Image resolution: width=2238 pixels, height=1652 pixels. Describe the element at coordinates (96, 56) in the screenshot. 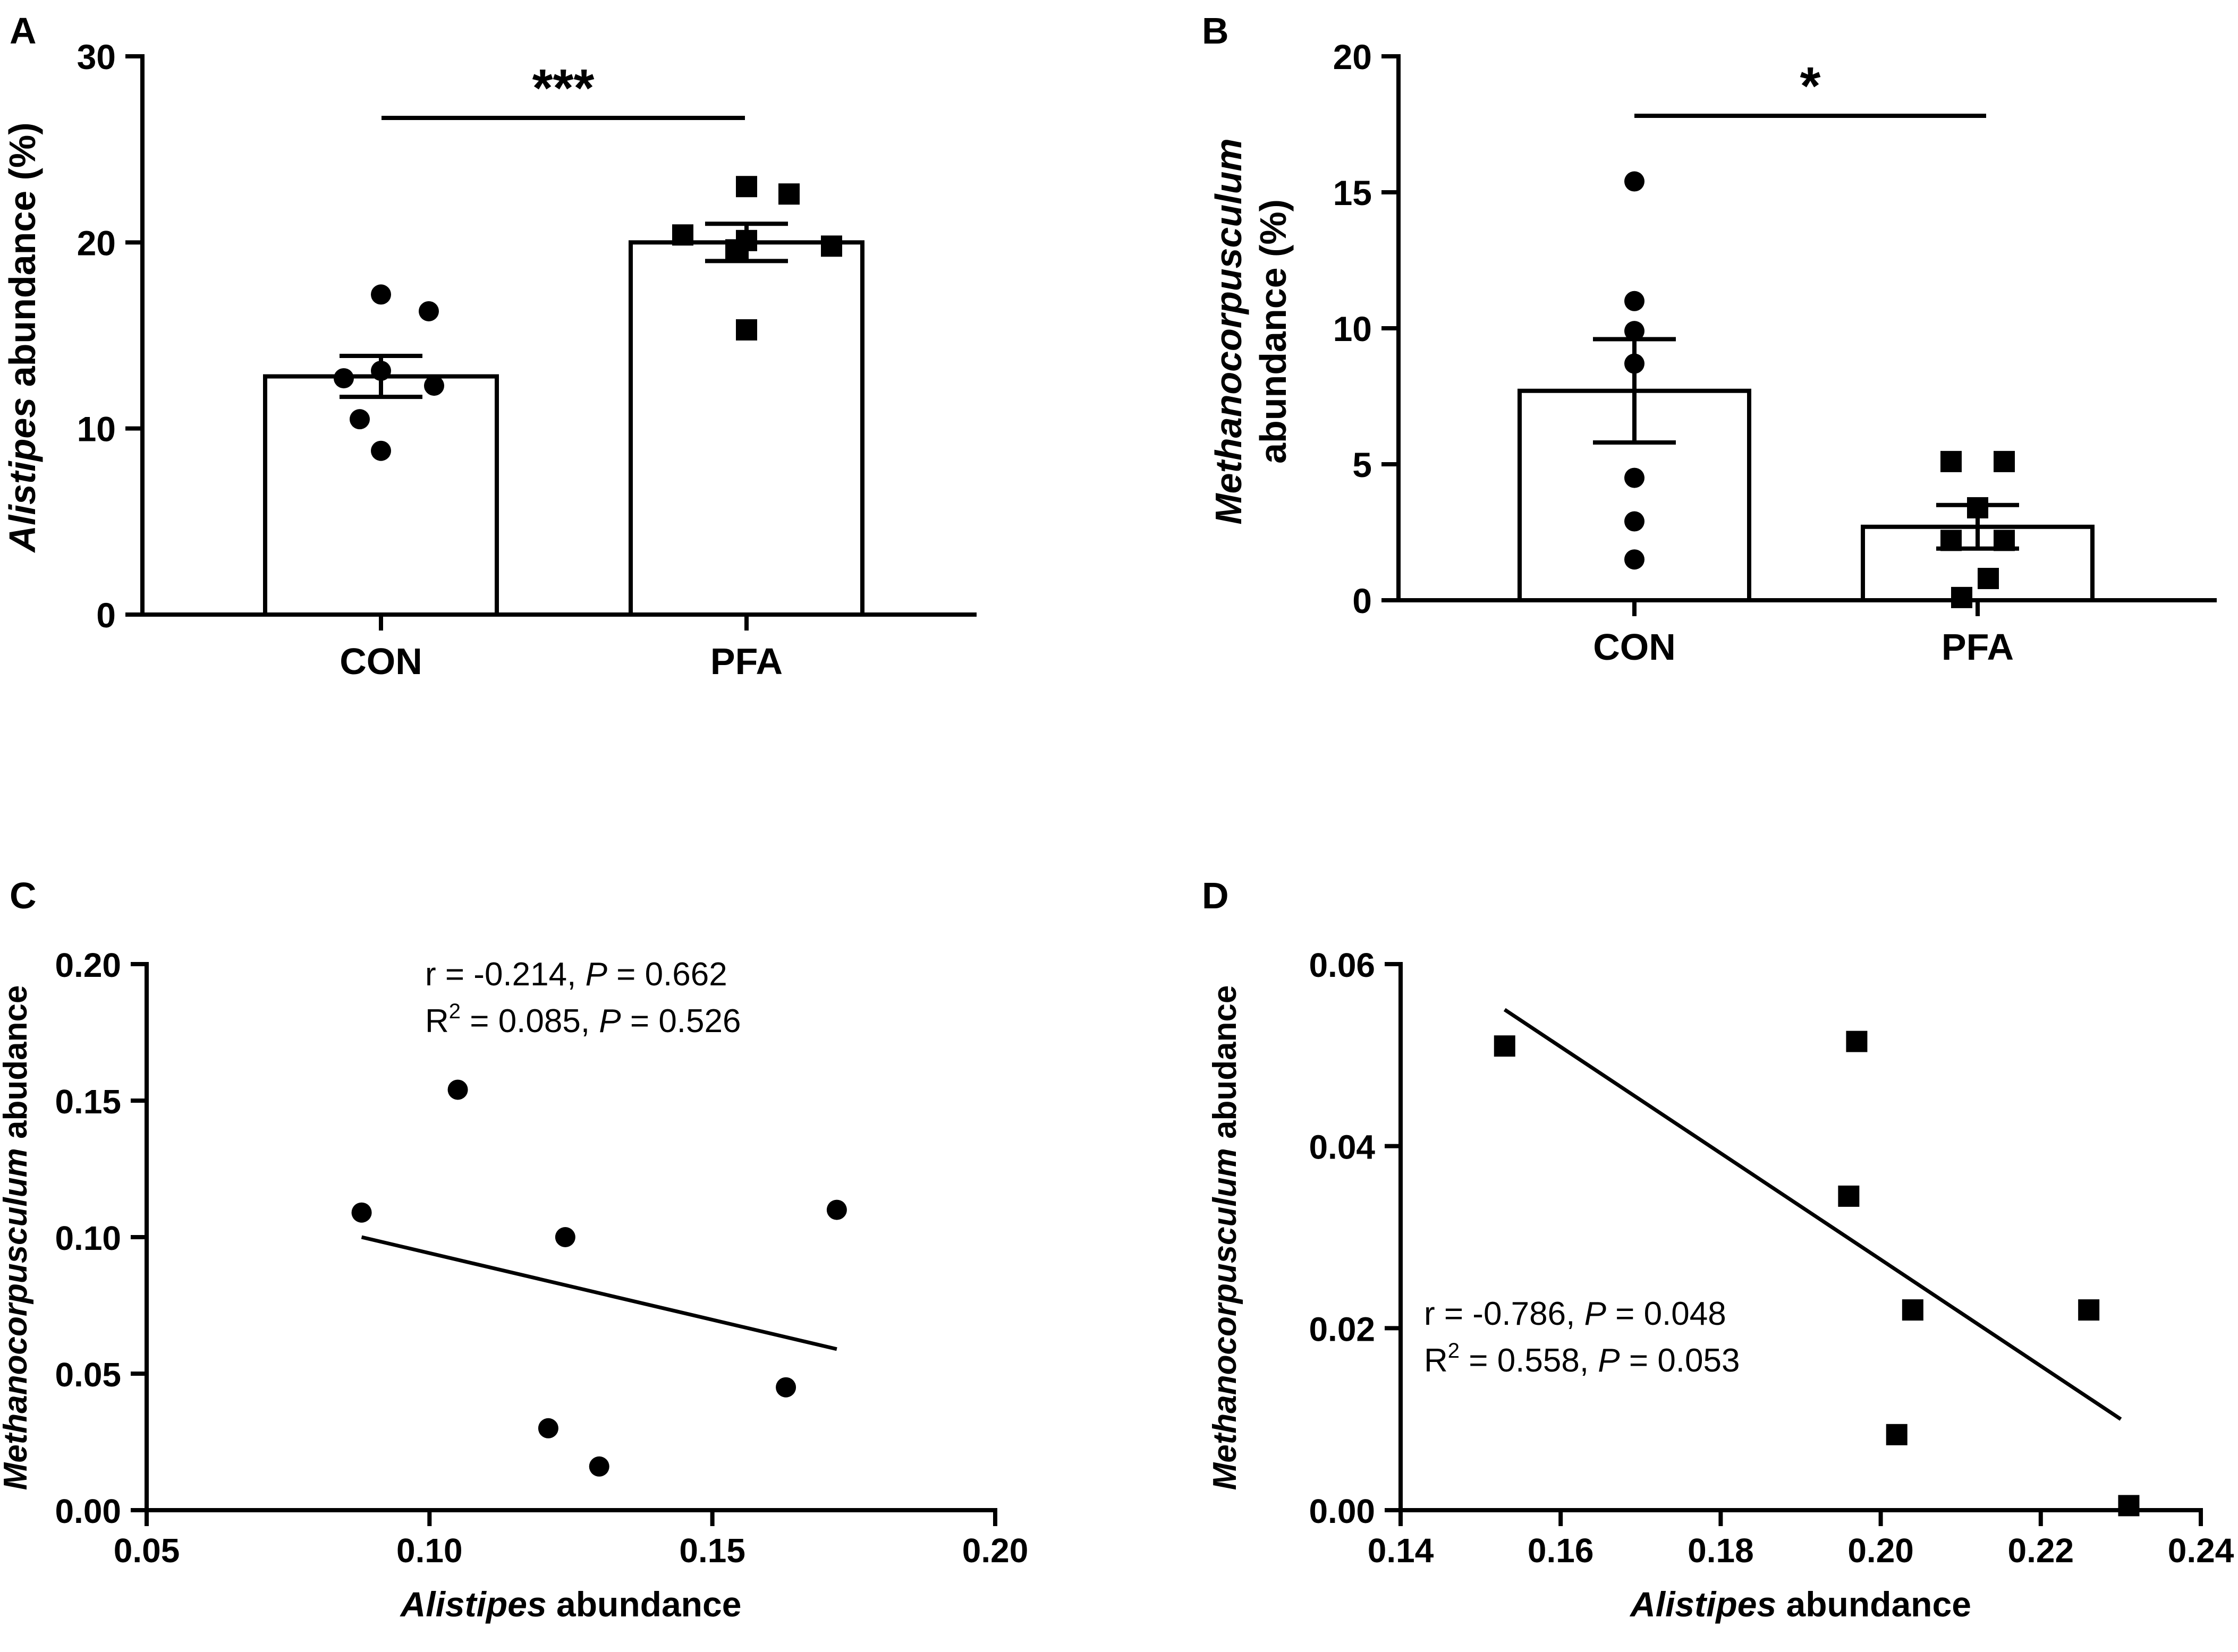

I see `y-tick-label: 30` at that location.